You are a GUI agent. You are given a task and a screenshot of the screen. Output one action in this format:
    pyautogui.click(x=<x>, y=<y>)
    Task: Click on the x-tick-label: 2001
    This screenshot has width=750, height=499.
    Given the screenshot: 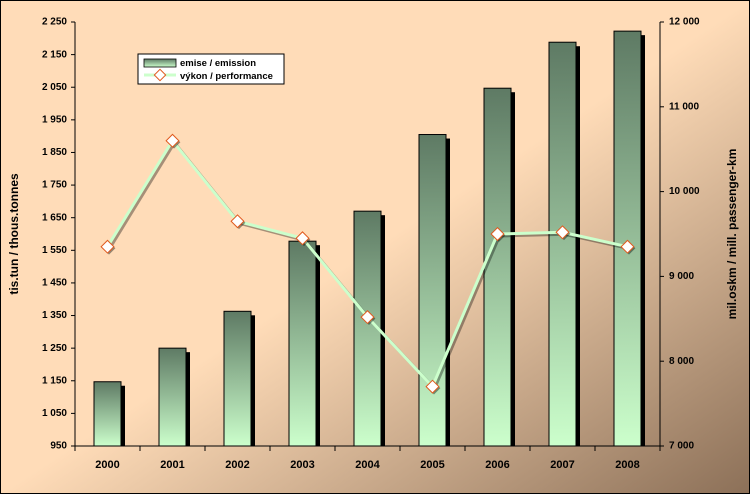 What is the action you would take?
    pyautogui.click(x=172, y=465)
    